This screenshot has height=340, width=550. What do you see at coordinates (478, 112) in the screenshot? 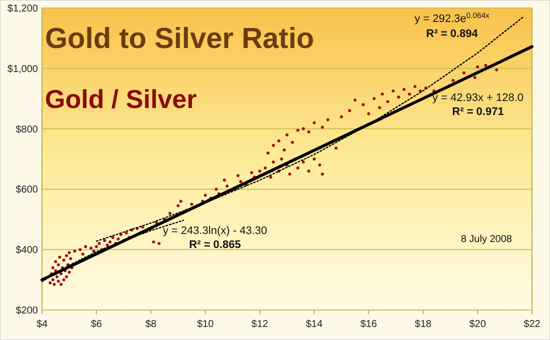
I see `annotation: R² = 0.971` at bounding box center [478, 112].